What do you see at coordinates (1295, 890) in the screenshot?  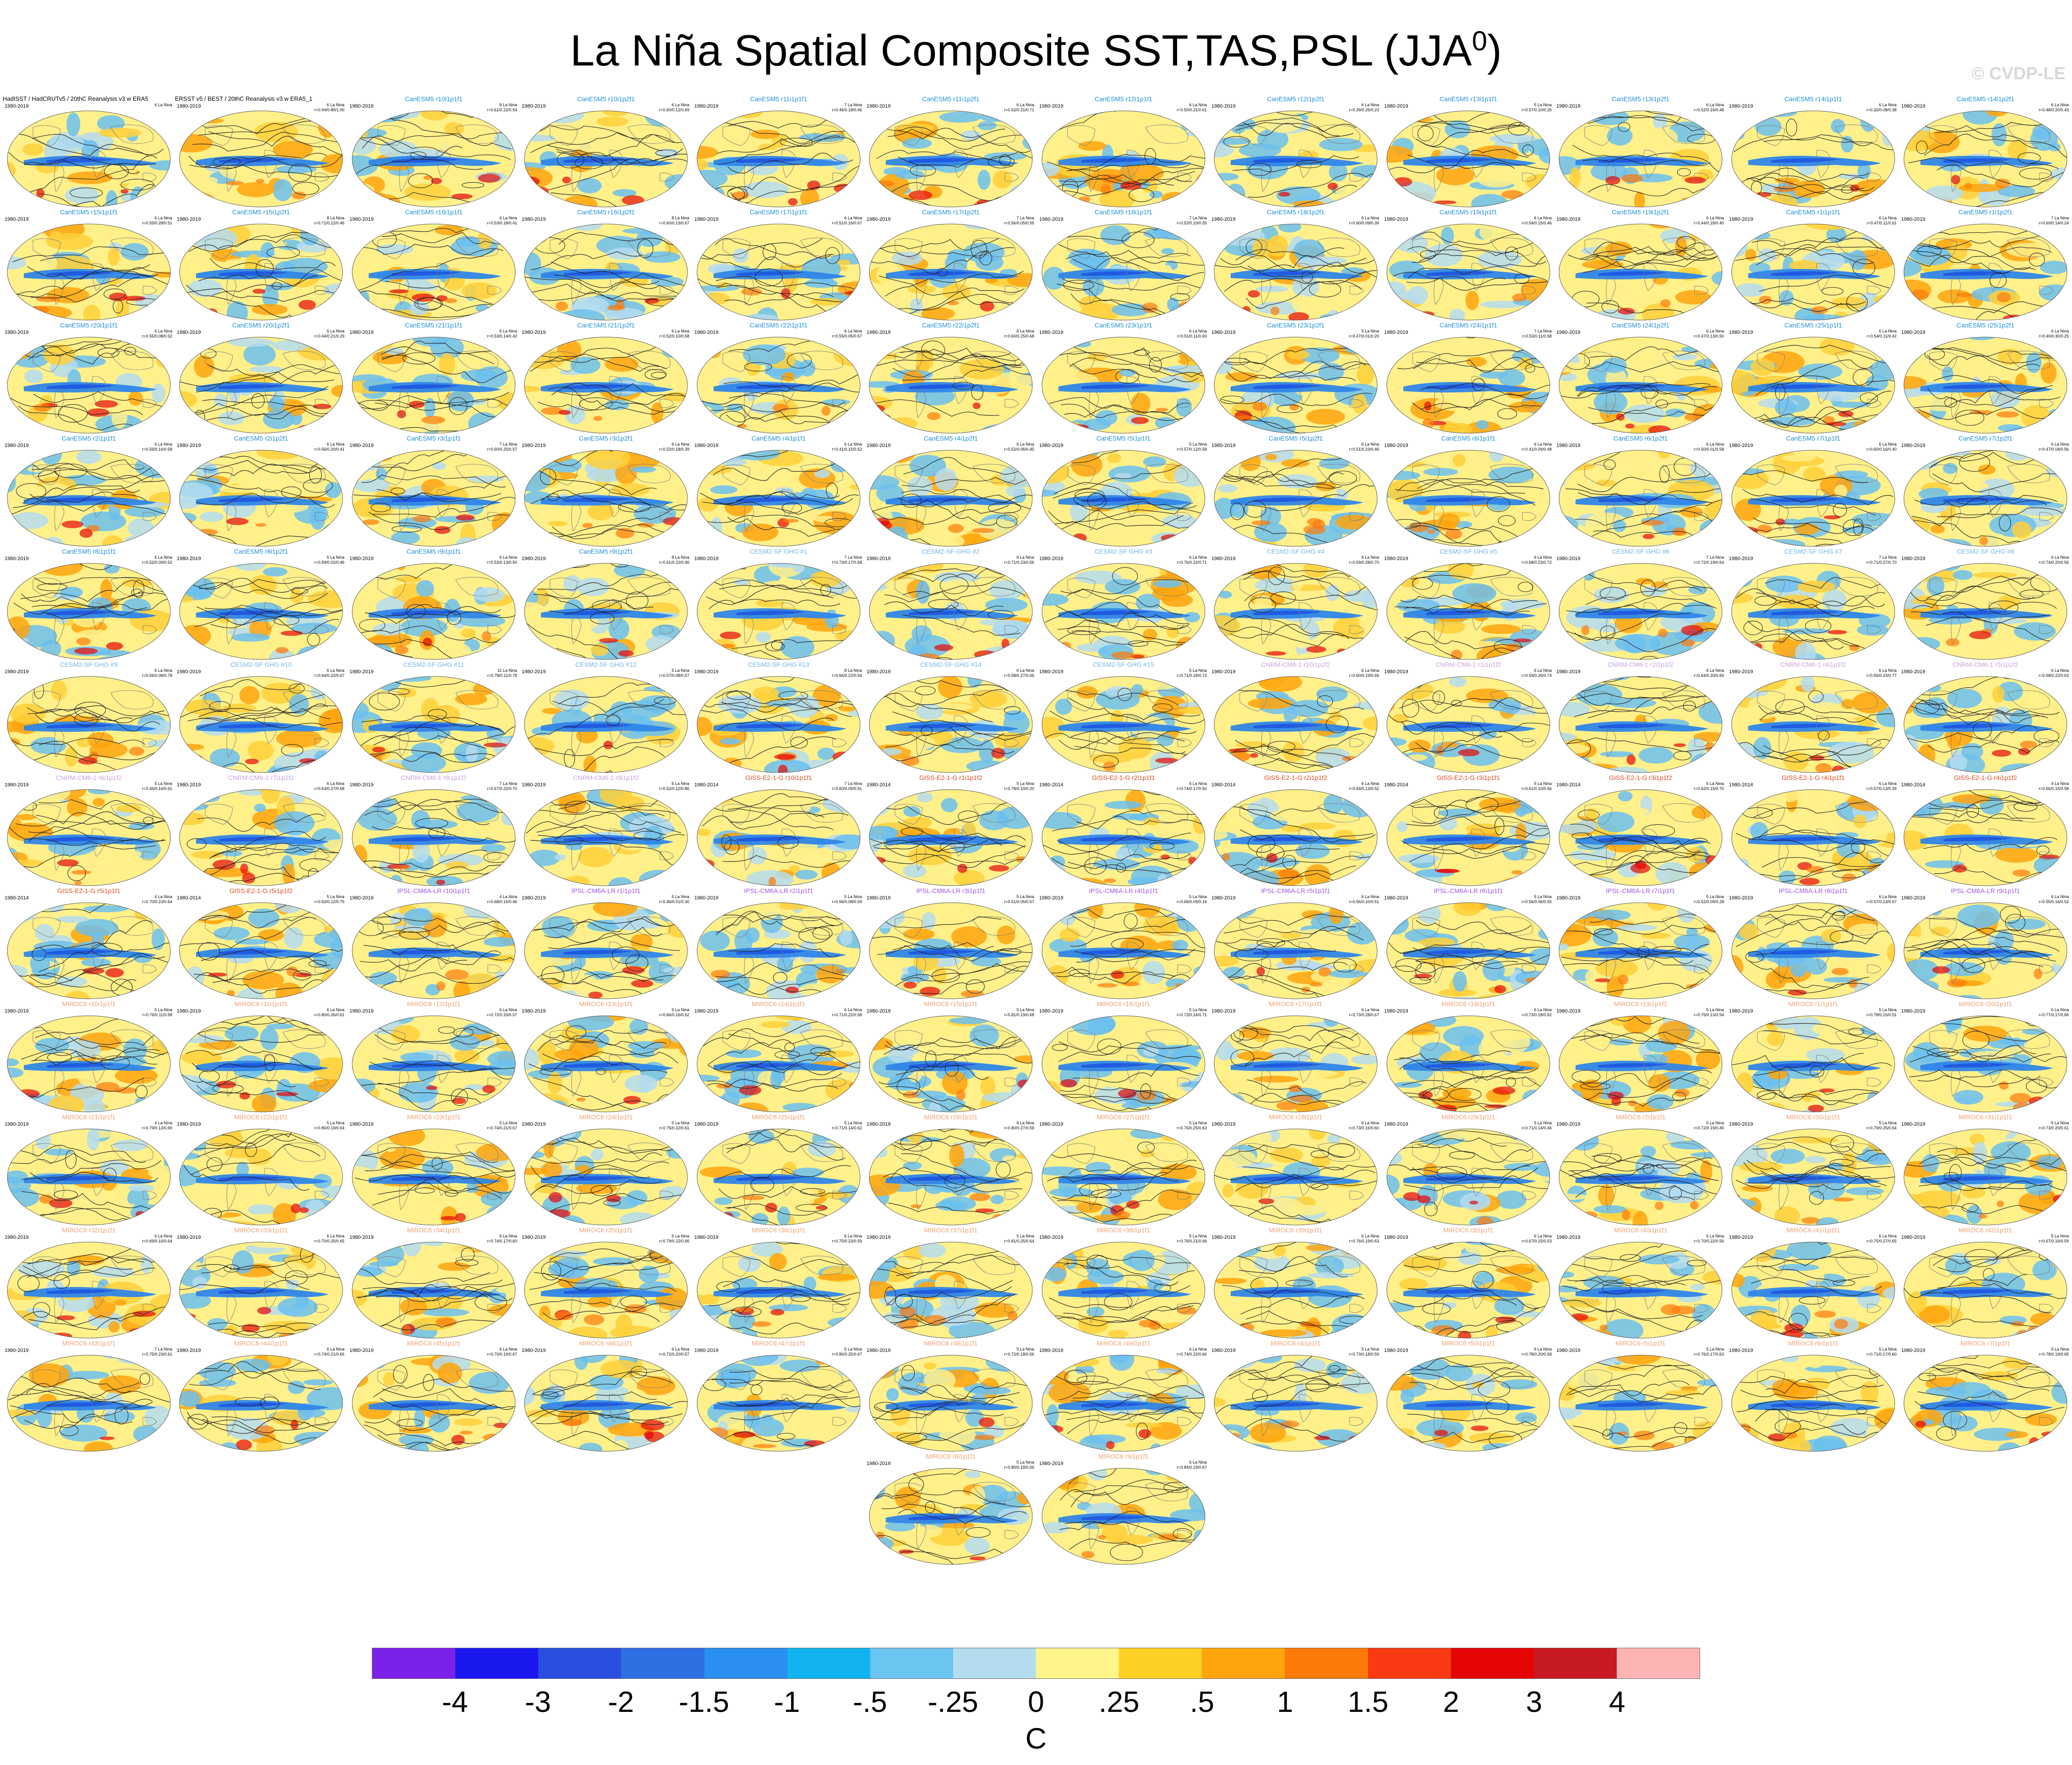 I see `panel-title: IPSL-CM6A-LR r5i1p1f1` at bounding box center [1295, 890].